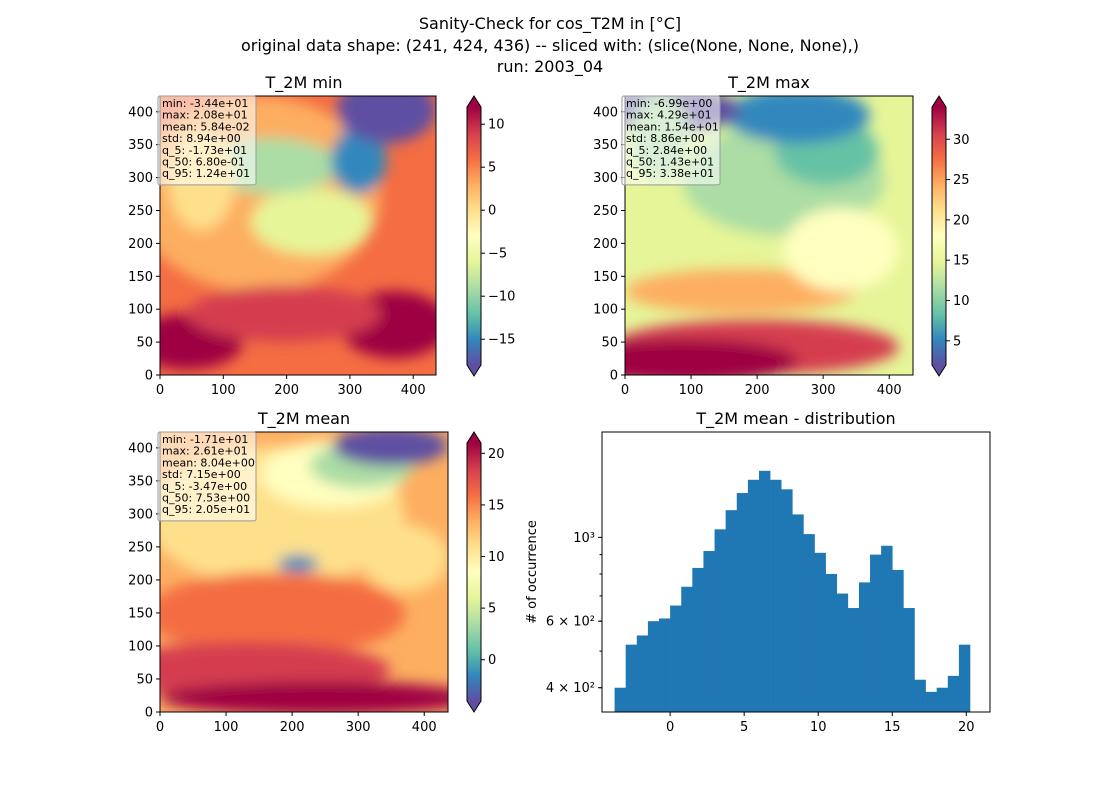  Describe the element at coordinates (532, 572) in the screenshot. I see `histogram-ylabel: # of occurrence` at that location.